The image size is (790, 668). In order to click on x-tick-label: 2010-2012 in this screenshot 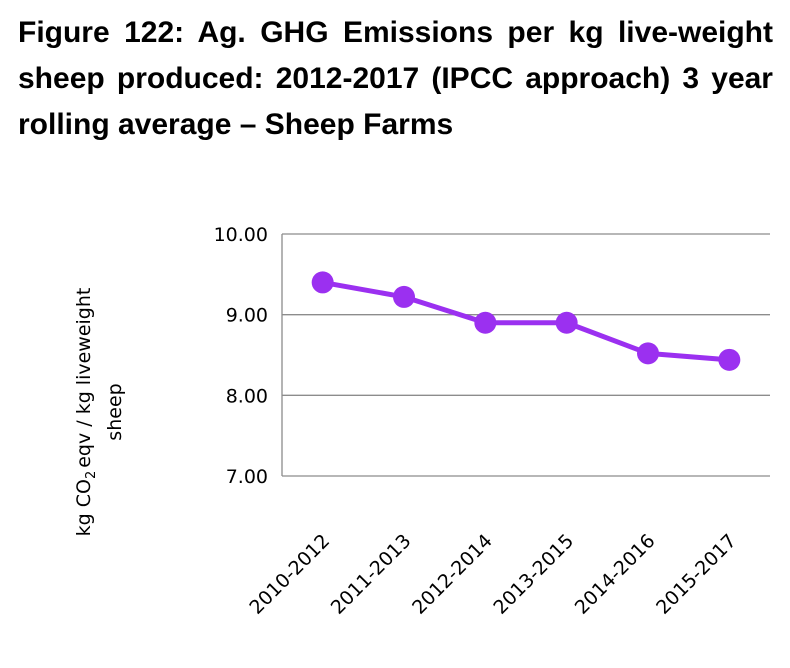, I will do `click(289, 574)`.